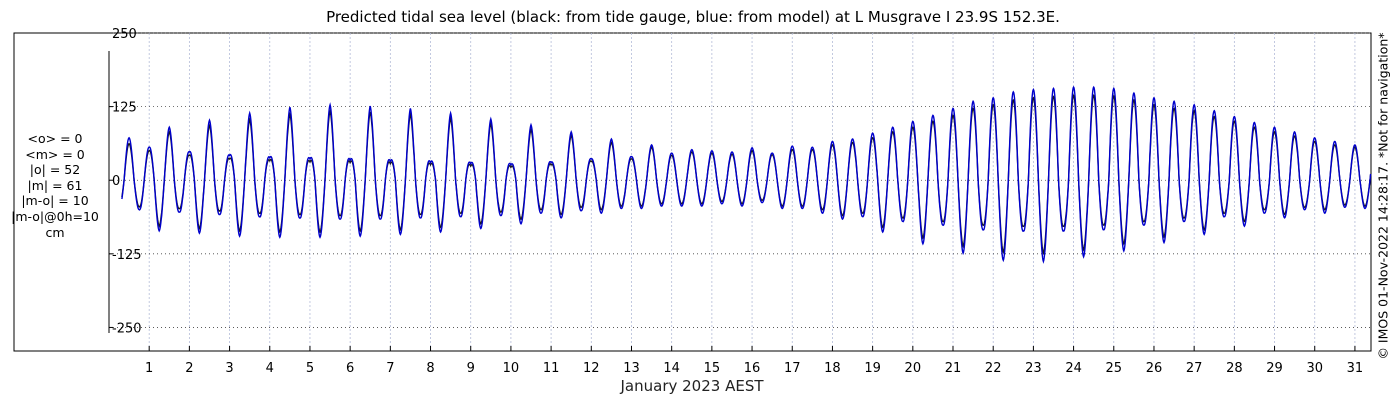 The height and width of the screenshot is (400, 1400). I want to click on x-tick-label-3: 3, so click(229, 368).